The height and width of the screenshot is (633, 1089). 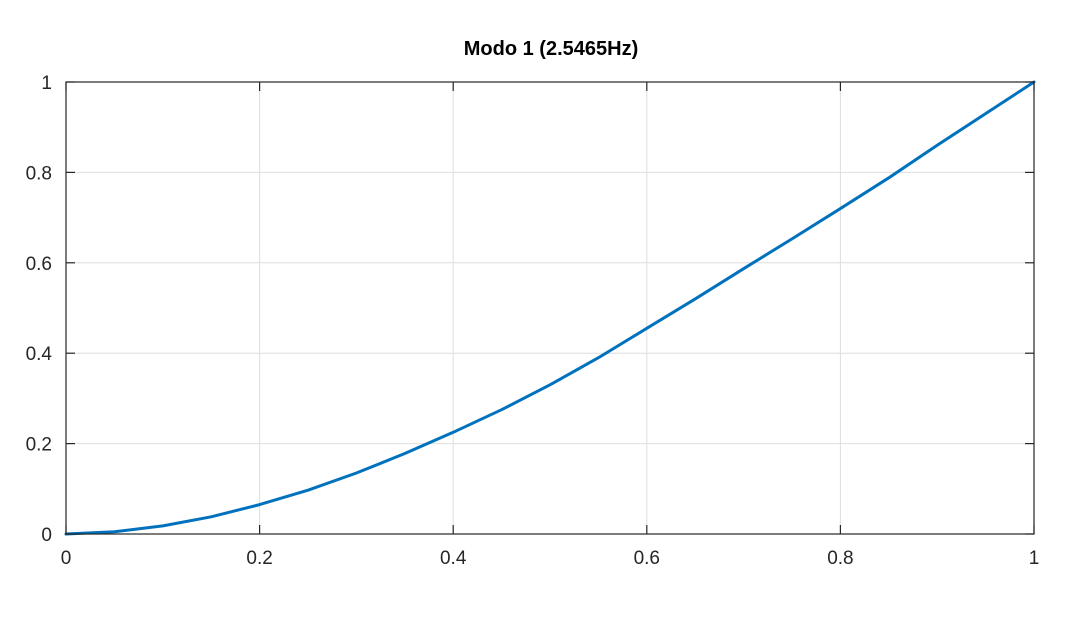 What do you see at coordinates (46, 83) in the screenshot?
I see `y-tick-label: 1` at bounding box center [46, 83].